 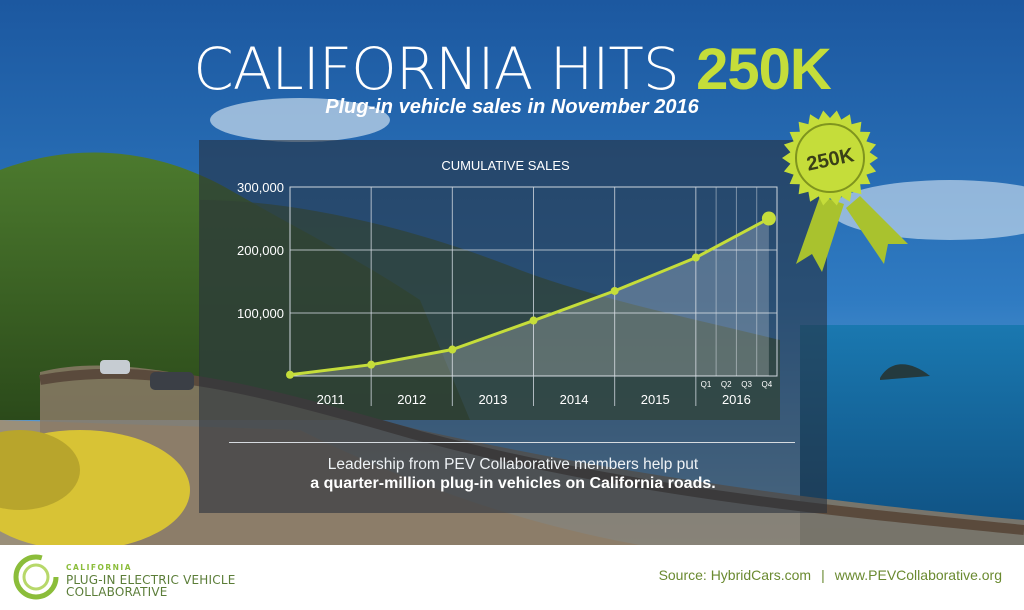 What do you see at coordinates (99, 567) in the screenshot?
I see `logo-line-1: CALIFORNIA` at bounding box center [99, 567].